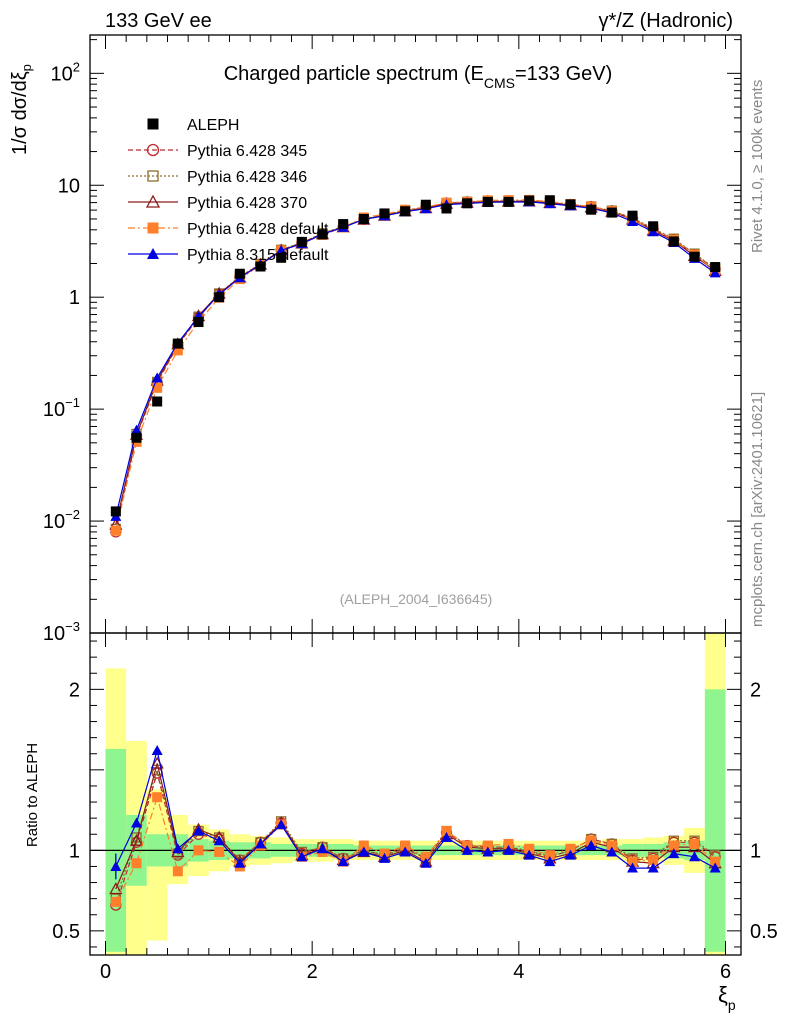 This screenshot has height=1024, width=786. Describe the element at coordinates (213, 125) in the screenshot. I see `legend-label: ALEPH` at that location.